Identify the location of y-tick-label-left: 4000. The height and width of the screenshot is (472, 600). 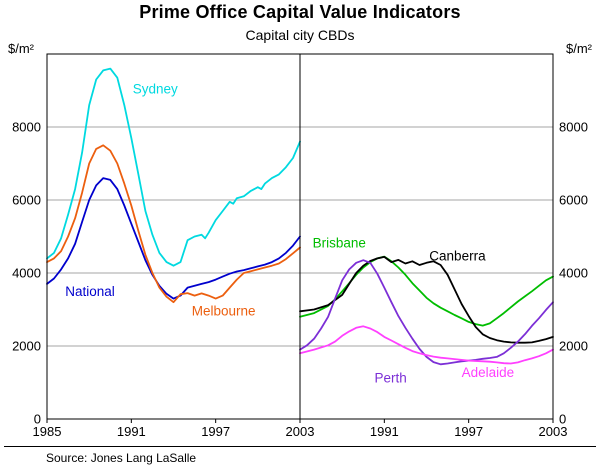
(26, 273).